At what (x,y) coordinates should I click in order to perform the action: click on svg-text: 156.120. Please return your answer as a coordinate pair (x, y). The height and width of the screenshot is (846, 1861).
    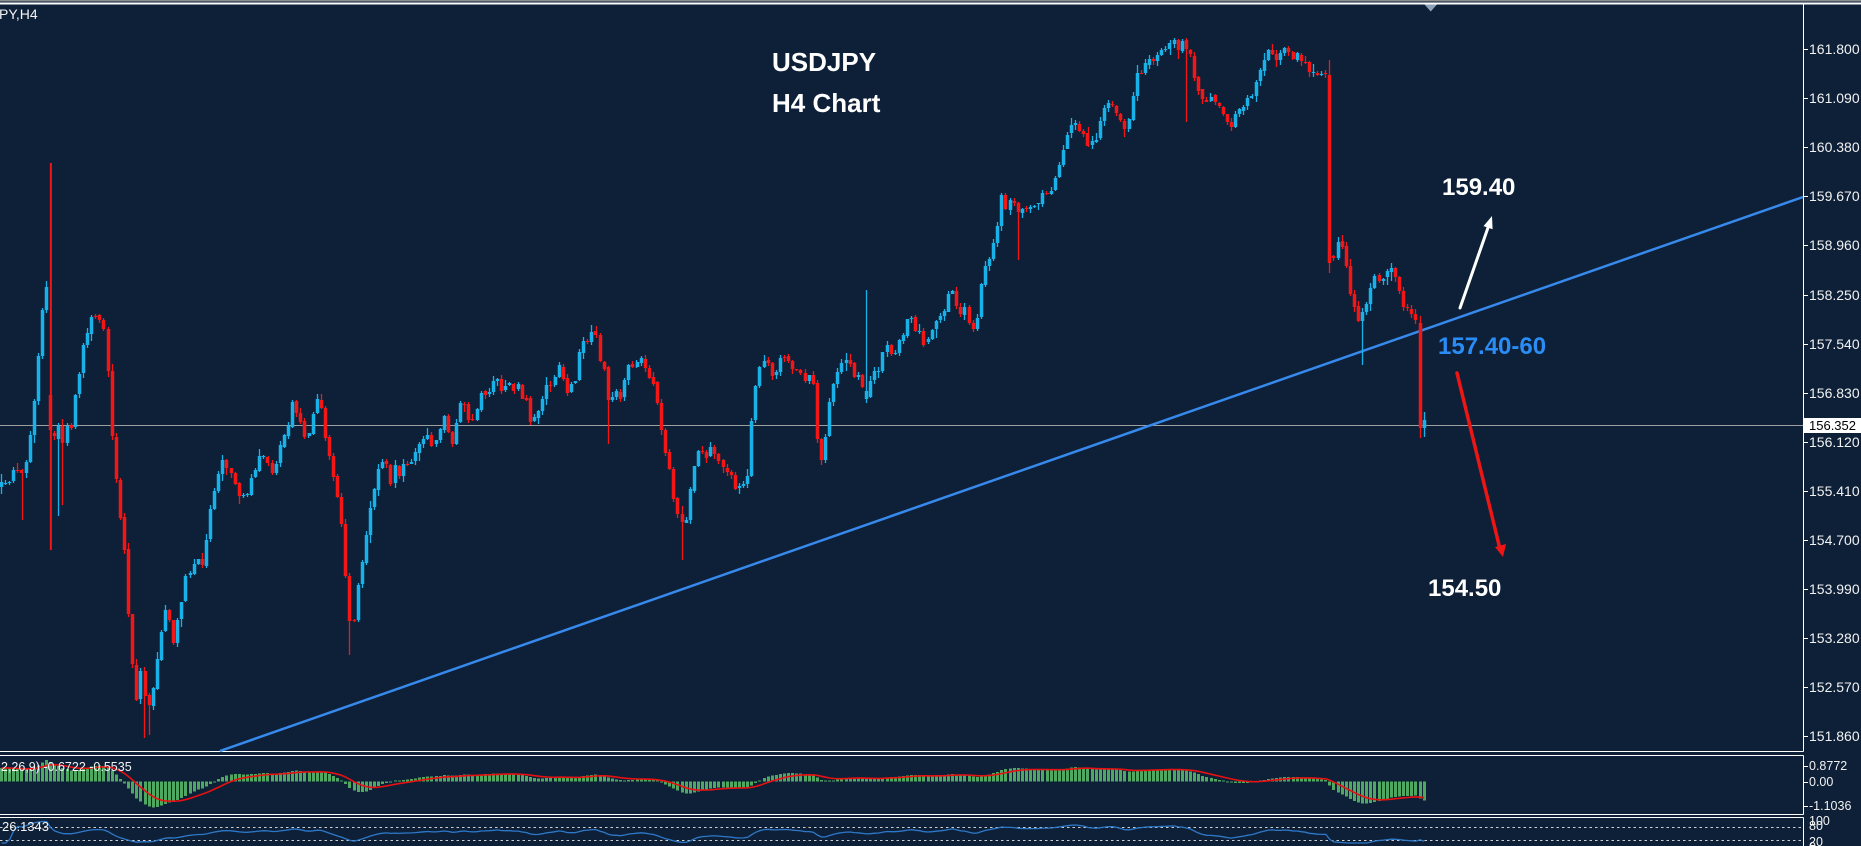
    Looking at the image, I should click on (1834, 442).